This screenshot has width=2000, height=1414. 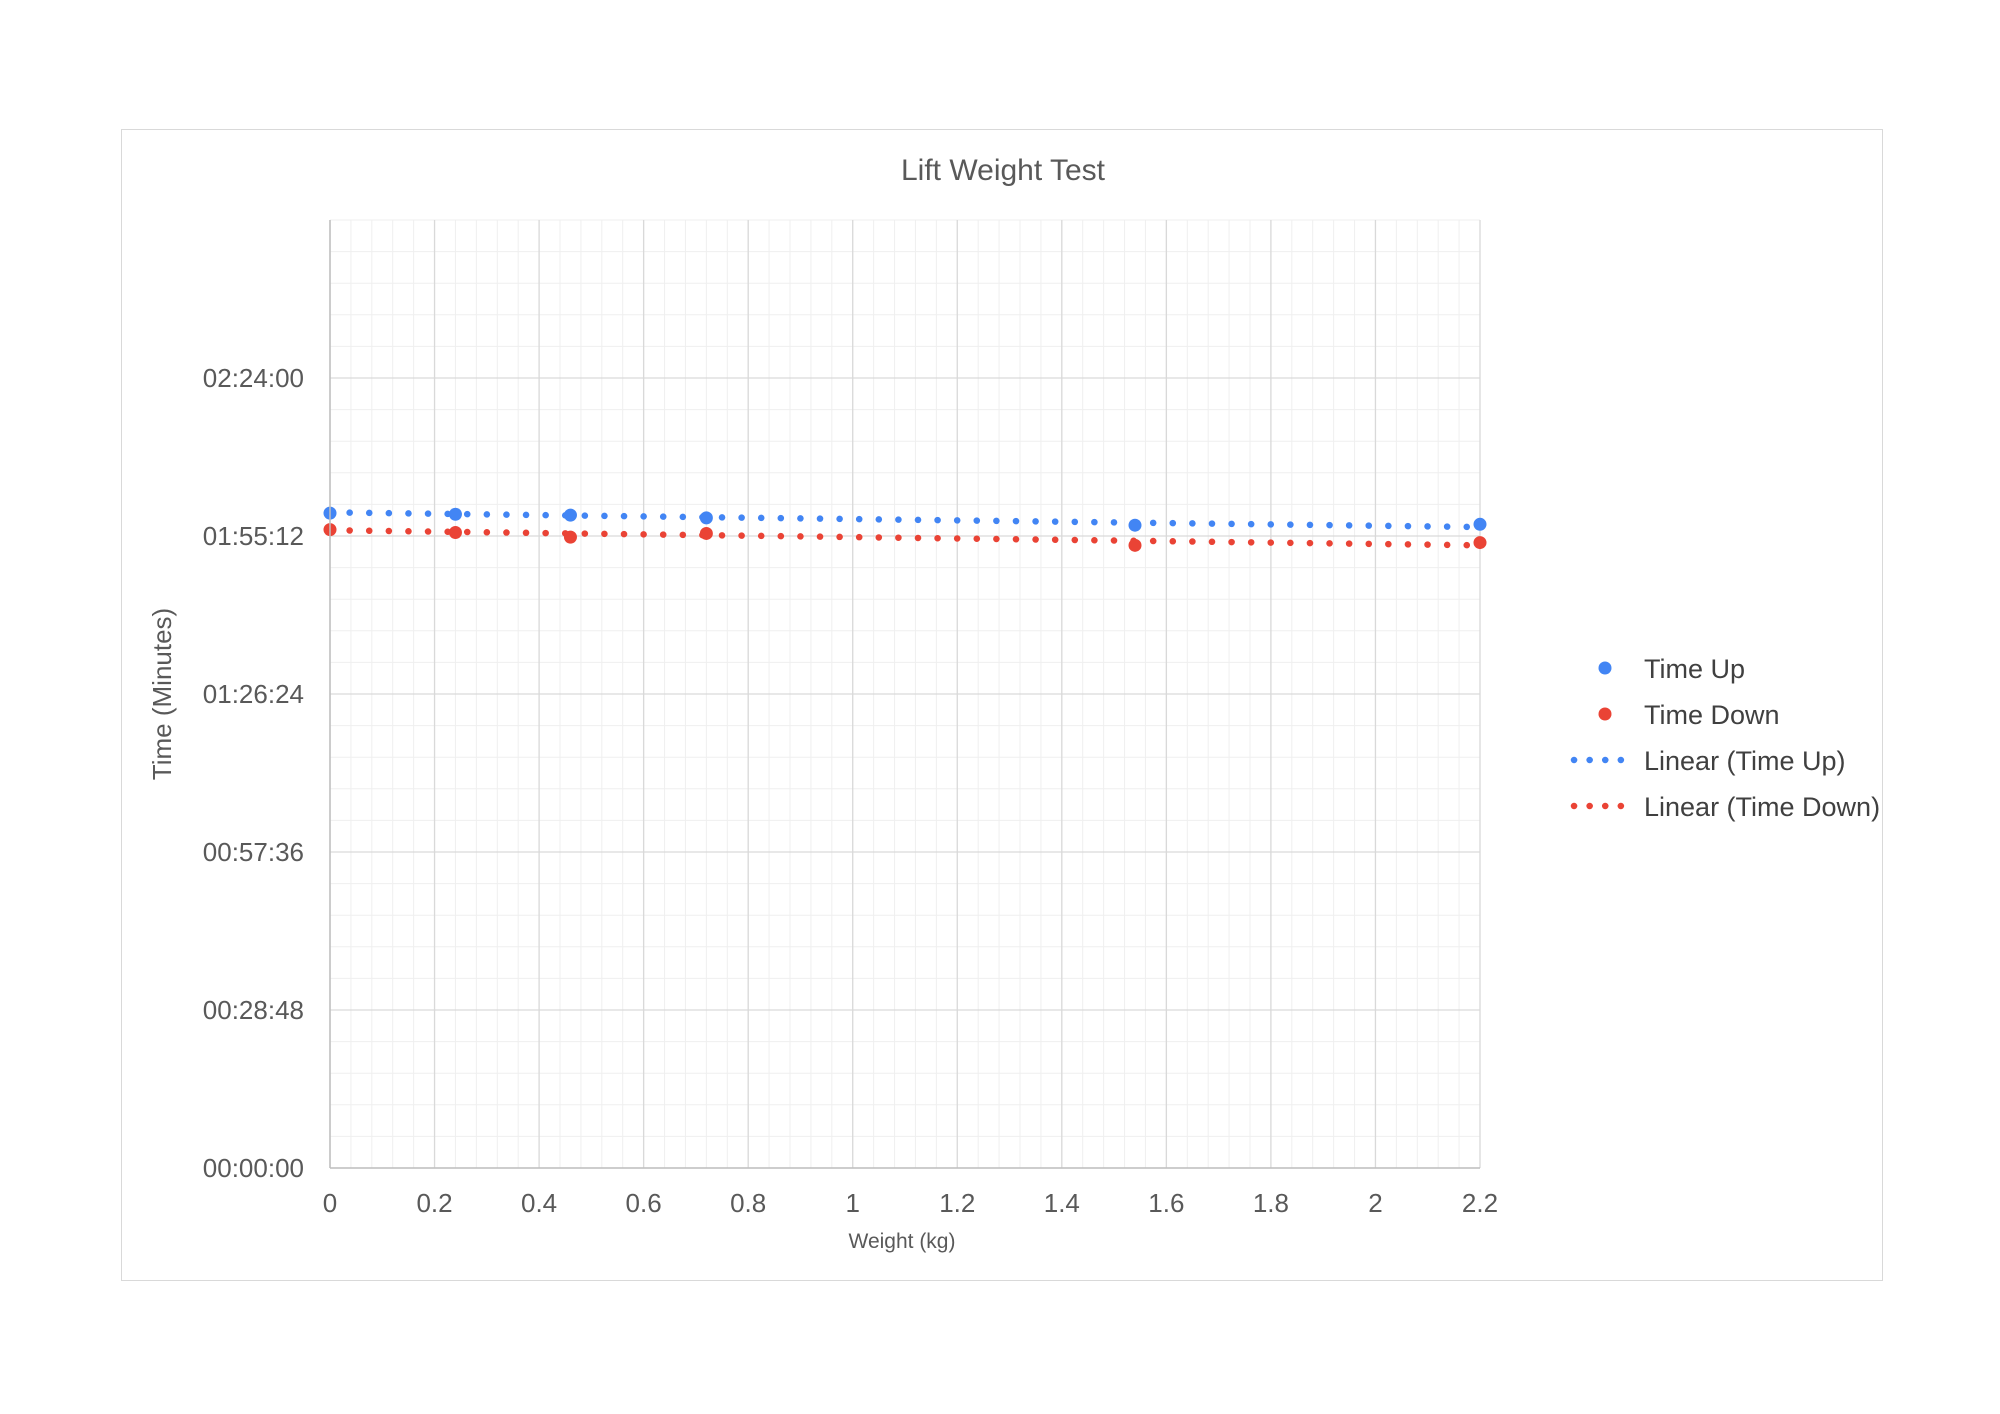 I want to click on x-tick-label: 0.6, so click(x=644, y=1203).